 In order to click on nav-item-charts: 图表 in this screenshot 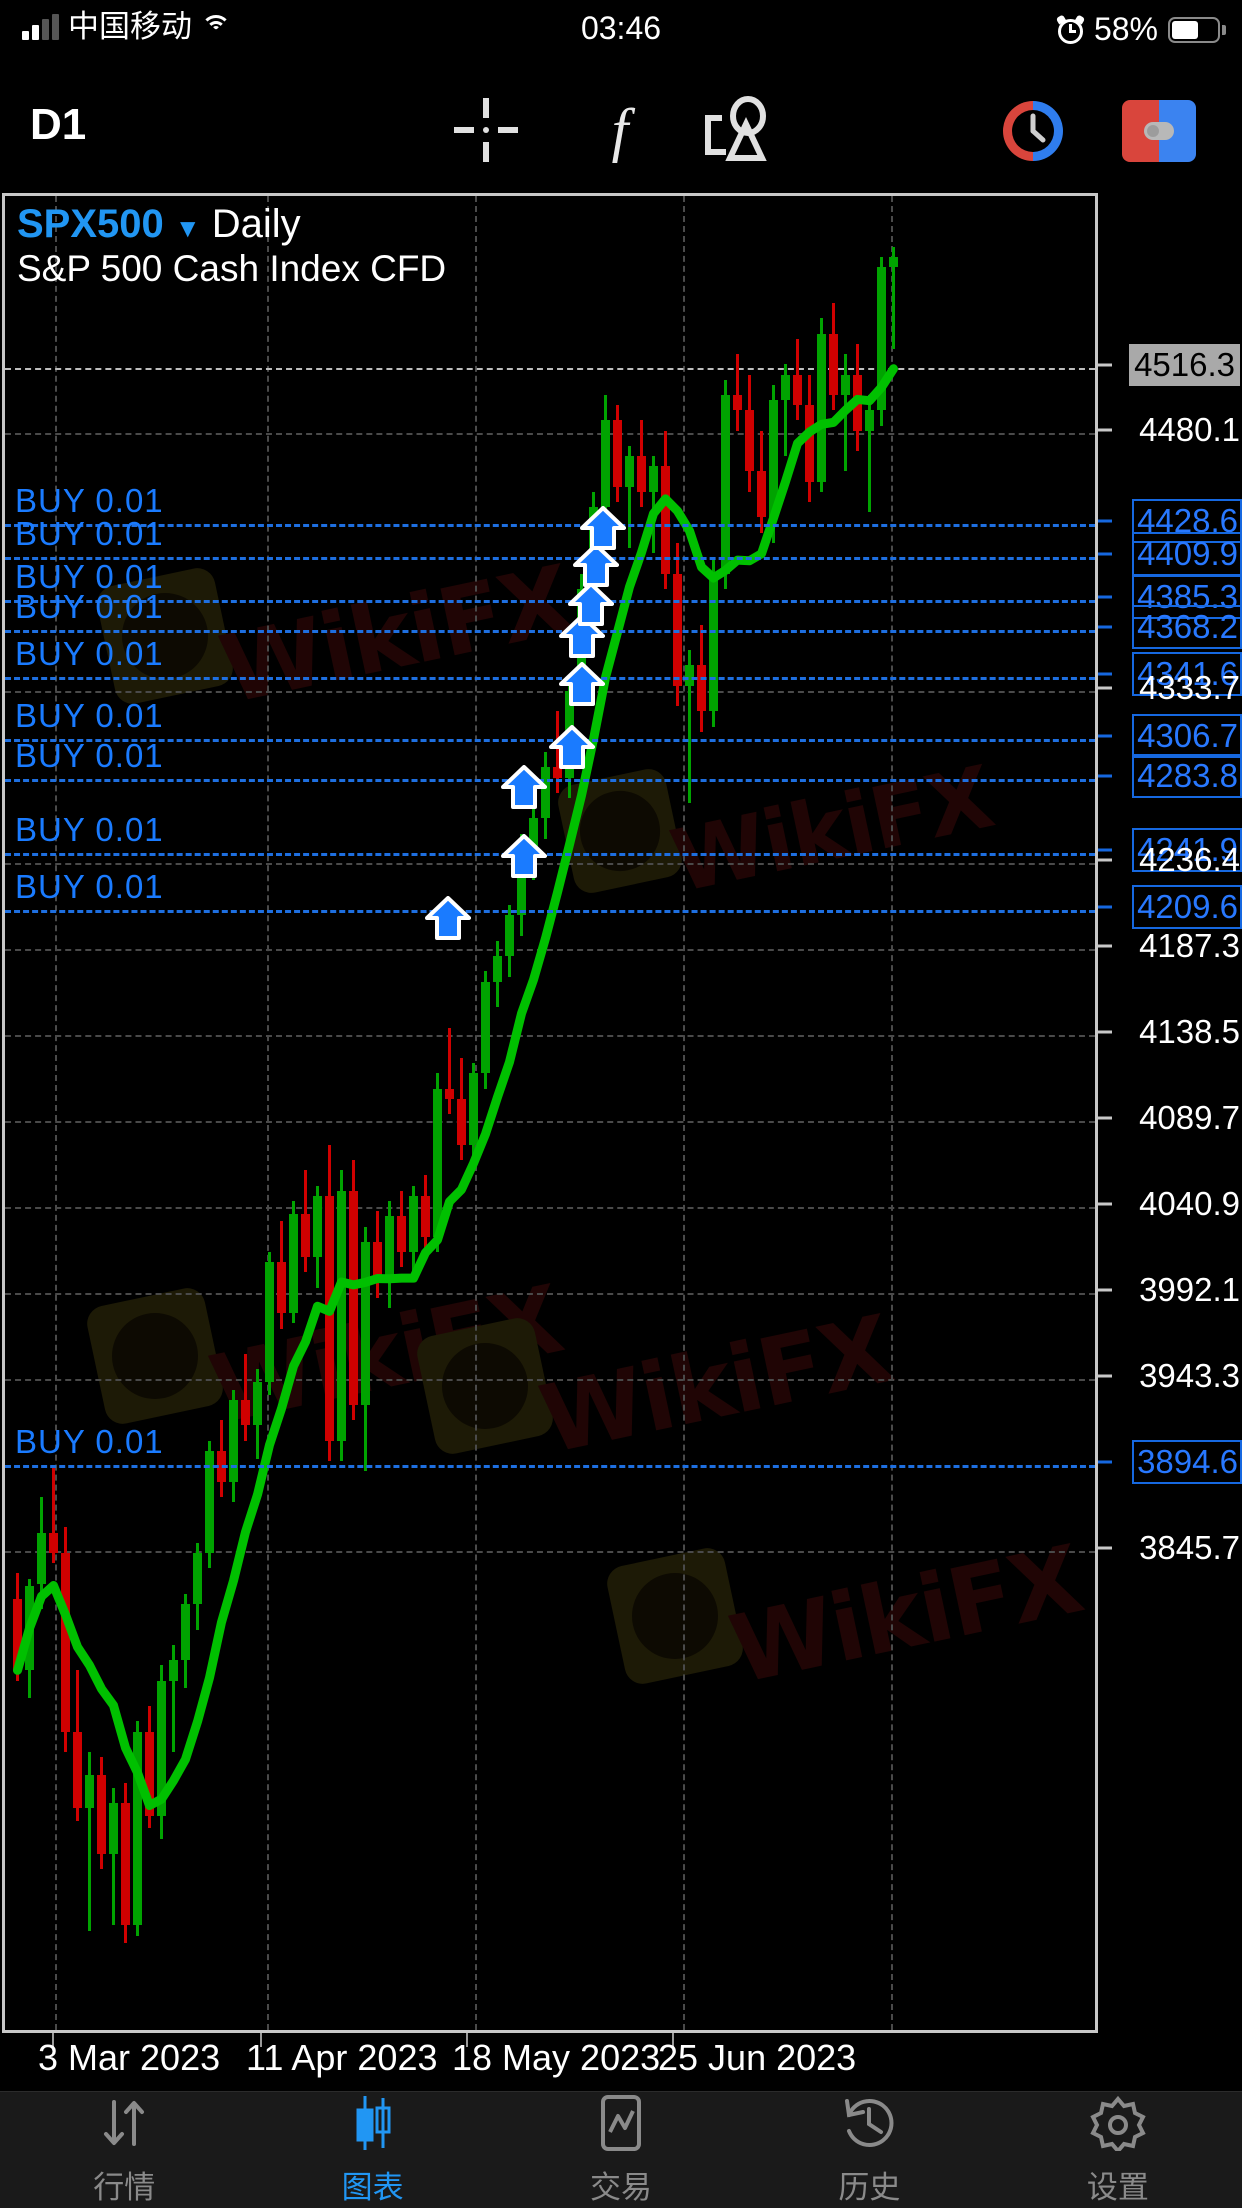, I will do `click(372, 2150)`.